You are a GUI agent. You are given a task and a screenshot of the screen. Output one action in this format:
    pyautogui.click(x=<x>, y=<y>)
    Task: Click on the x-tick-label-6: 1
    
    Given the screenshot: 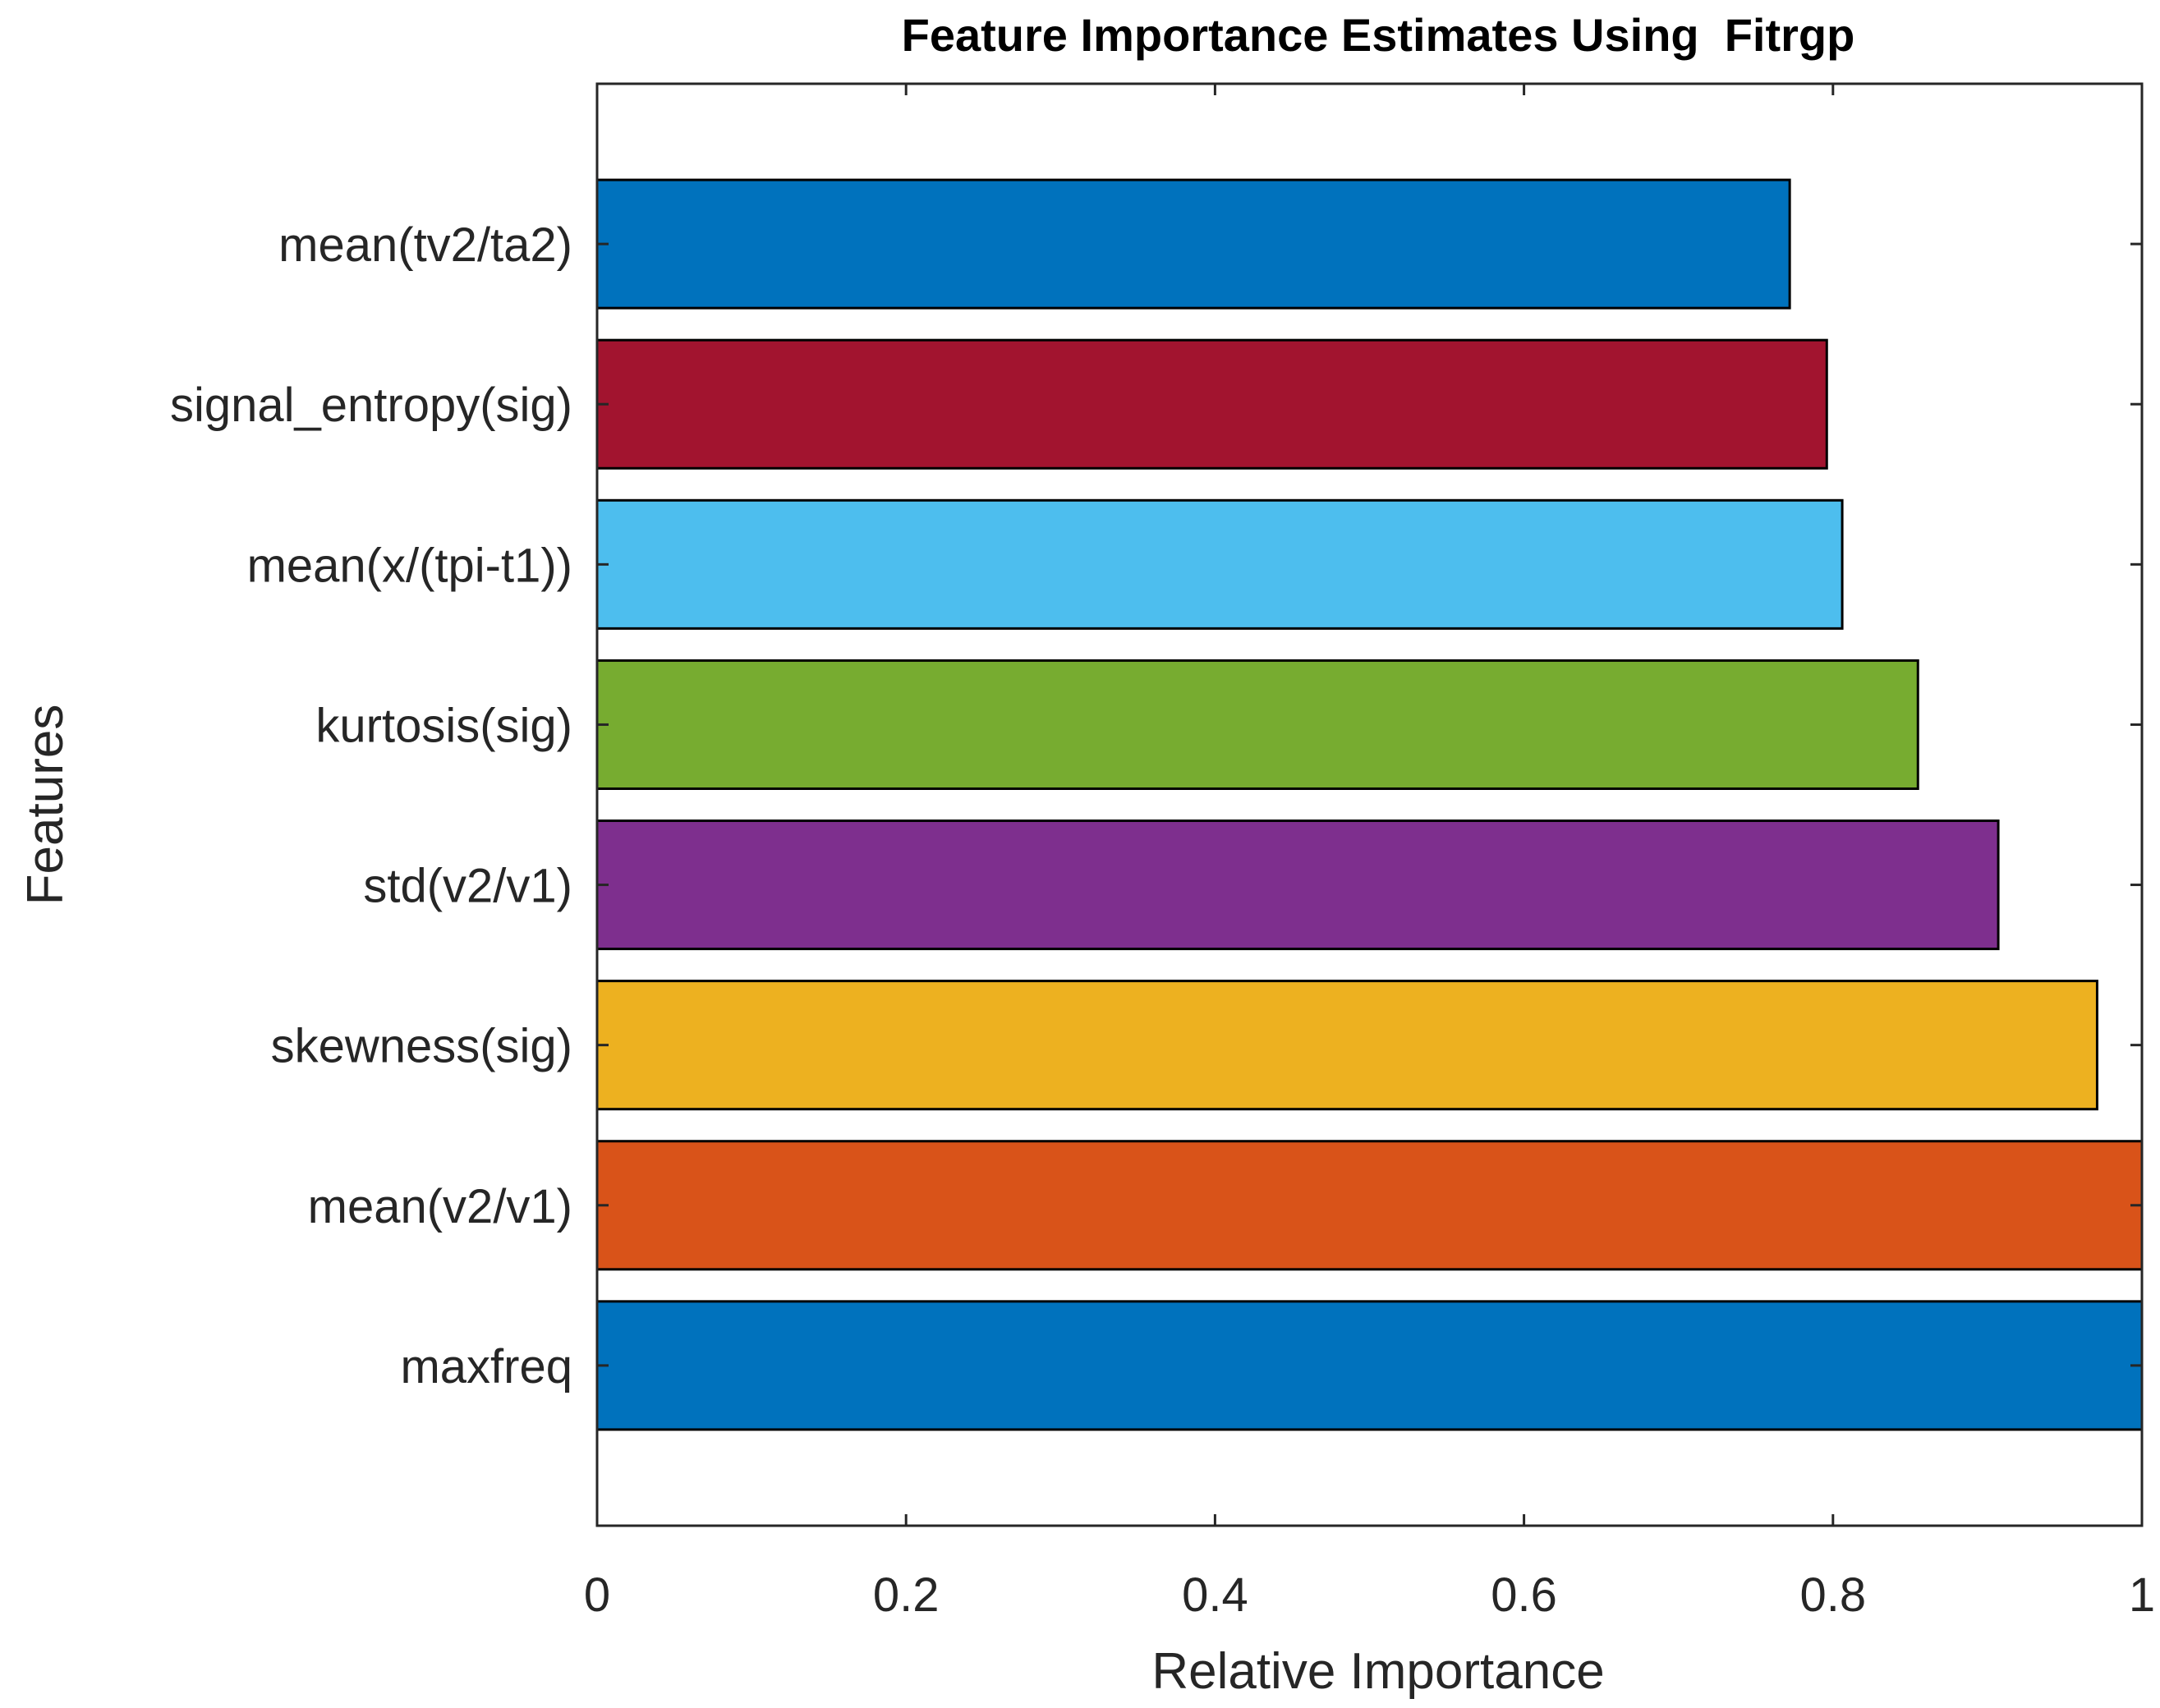 What is the action you would take?
    pyautogui.click(x=2142, y=1595)
    